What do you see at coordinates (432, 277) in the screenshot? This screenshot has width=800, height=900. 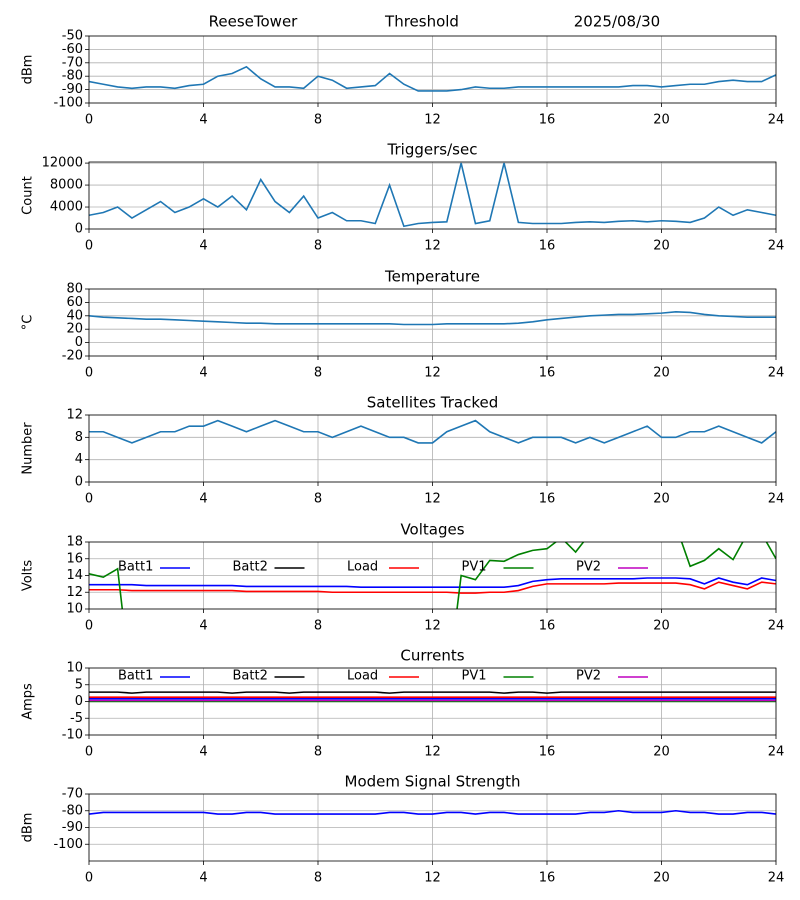 I see `chart-title: Temperature` at bounding box center [432, 277].